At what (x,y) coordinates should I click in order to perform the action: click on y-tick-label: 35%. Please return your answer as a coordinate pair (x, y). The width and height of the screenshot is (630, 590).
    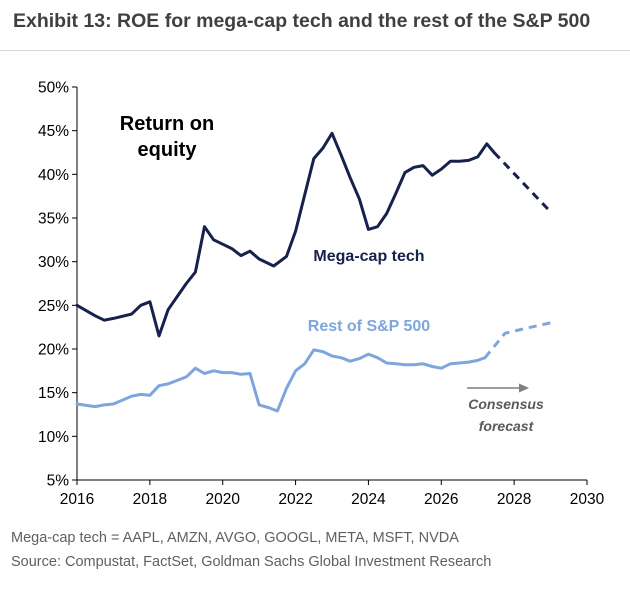
    Looking at the image, I should click on (53, 219).